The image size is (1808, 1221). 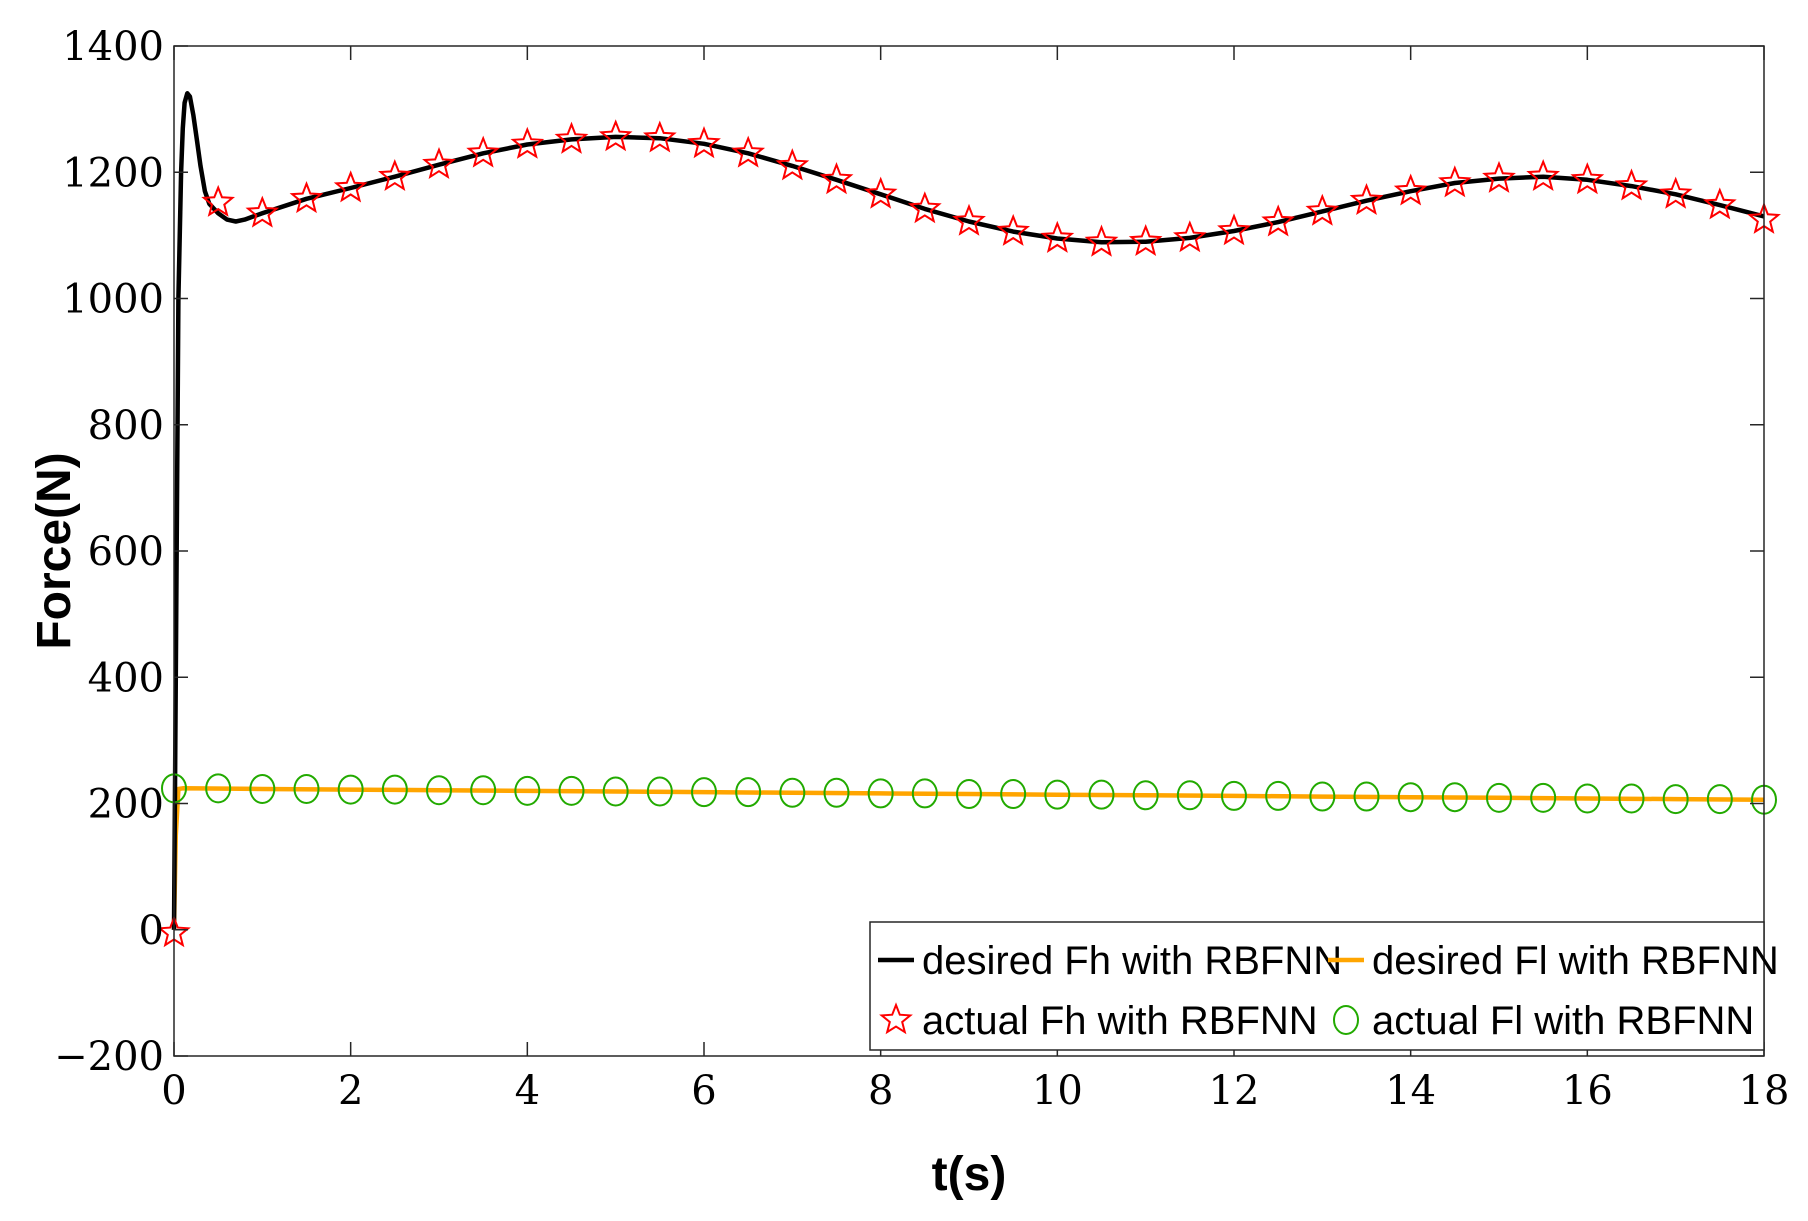 What do you see at coordinates (126, 805) in the screenshot?
I see `y-tick-label: 200` at bounding box center [126, 805].